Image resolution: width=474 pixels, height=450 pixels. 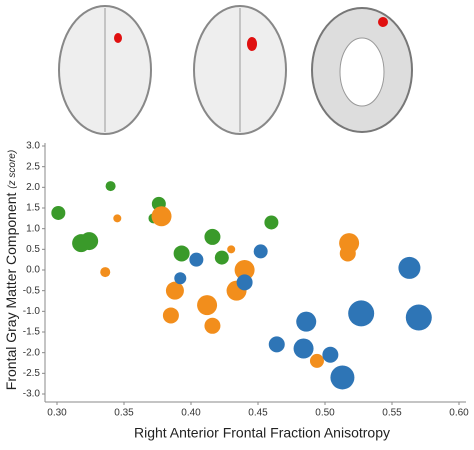 What do you see at coordinates (32, 332) in the screenshot?
I see `y-tick-label: -1.5` at bounding box center [32, 332].